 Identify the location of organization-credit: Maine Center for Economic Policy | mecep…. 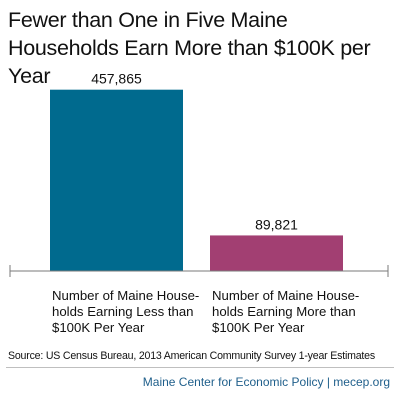
(266, 382).